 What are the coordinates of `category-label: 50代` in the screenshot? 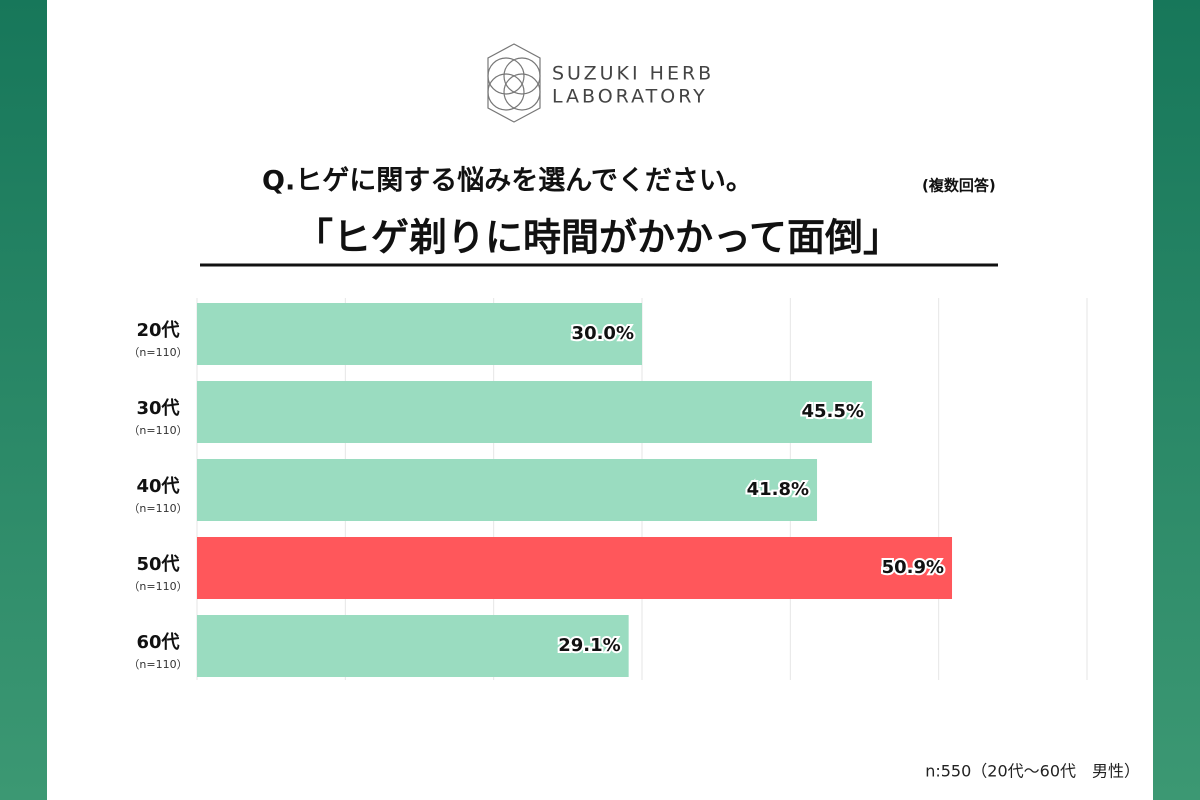 It's located at (157, 564).